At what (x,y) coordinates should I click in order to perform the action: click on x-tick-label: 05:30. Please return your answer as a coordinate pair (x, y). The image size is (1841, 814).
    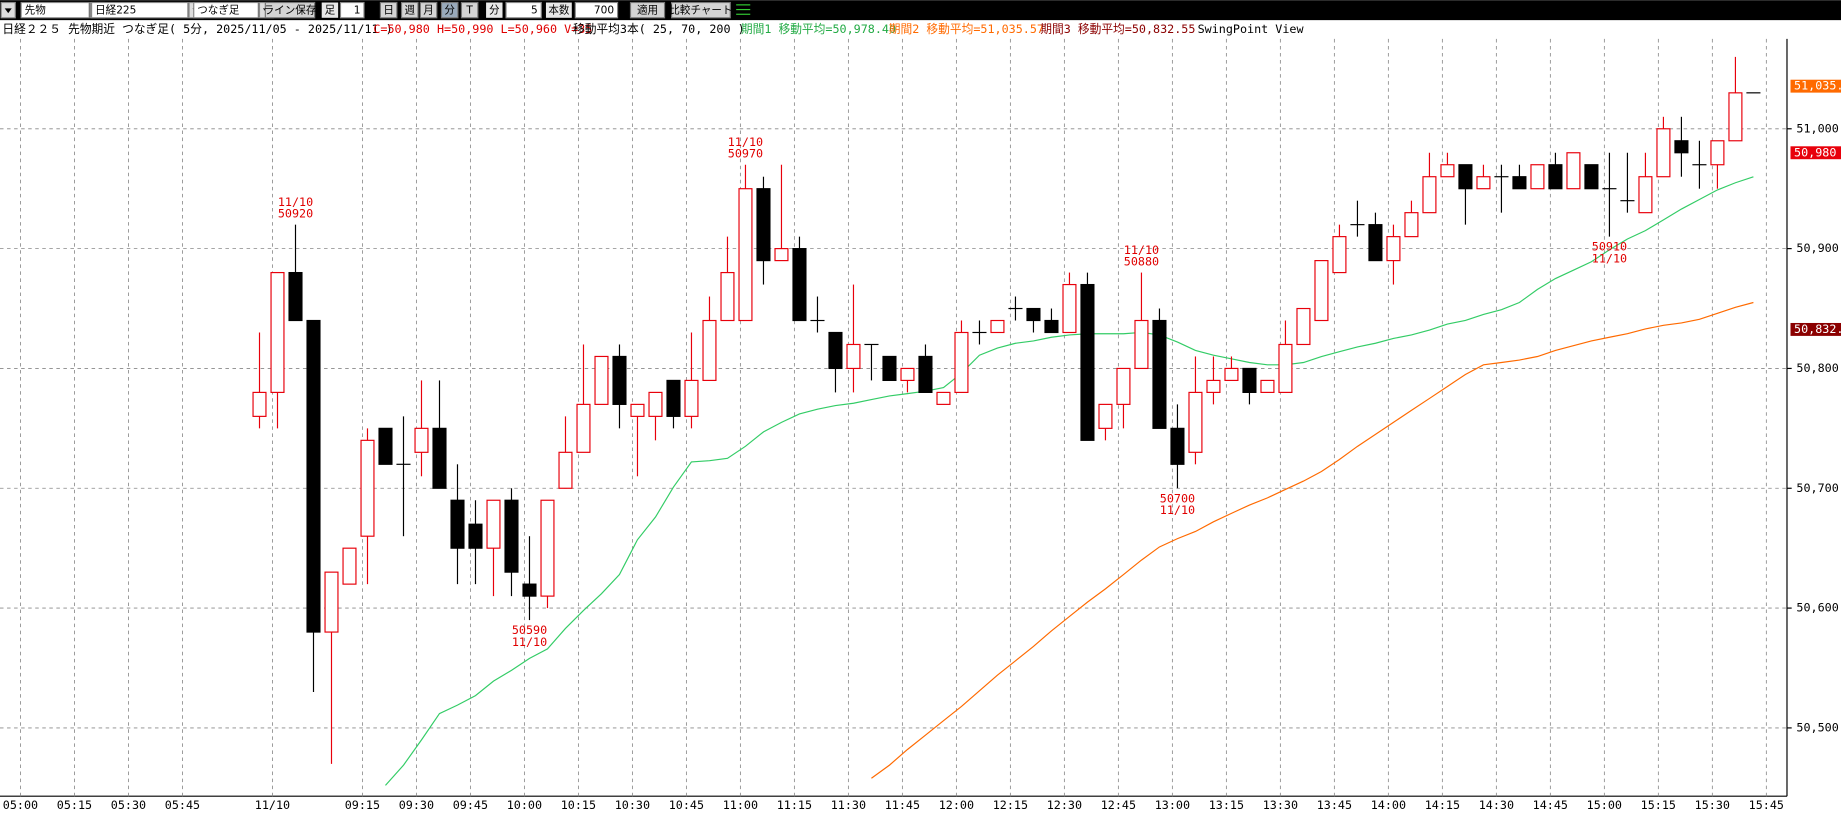
    Looking at the image, I should click on (128, 805).